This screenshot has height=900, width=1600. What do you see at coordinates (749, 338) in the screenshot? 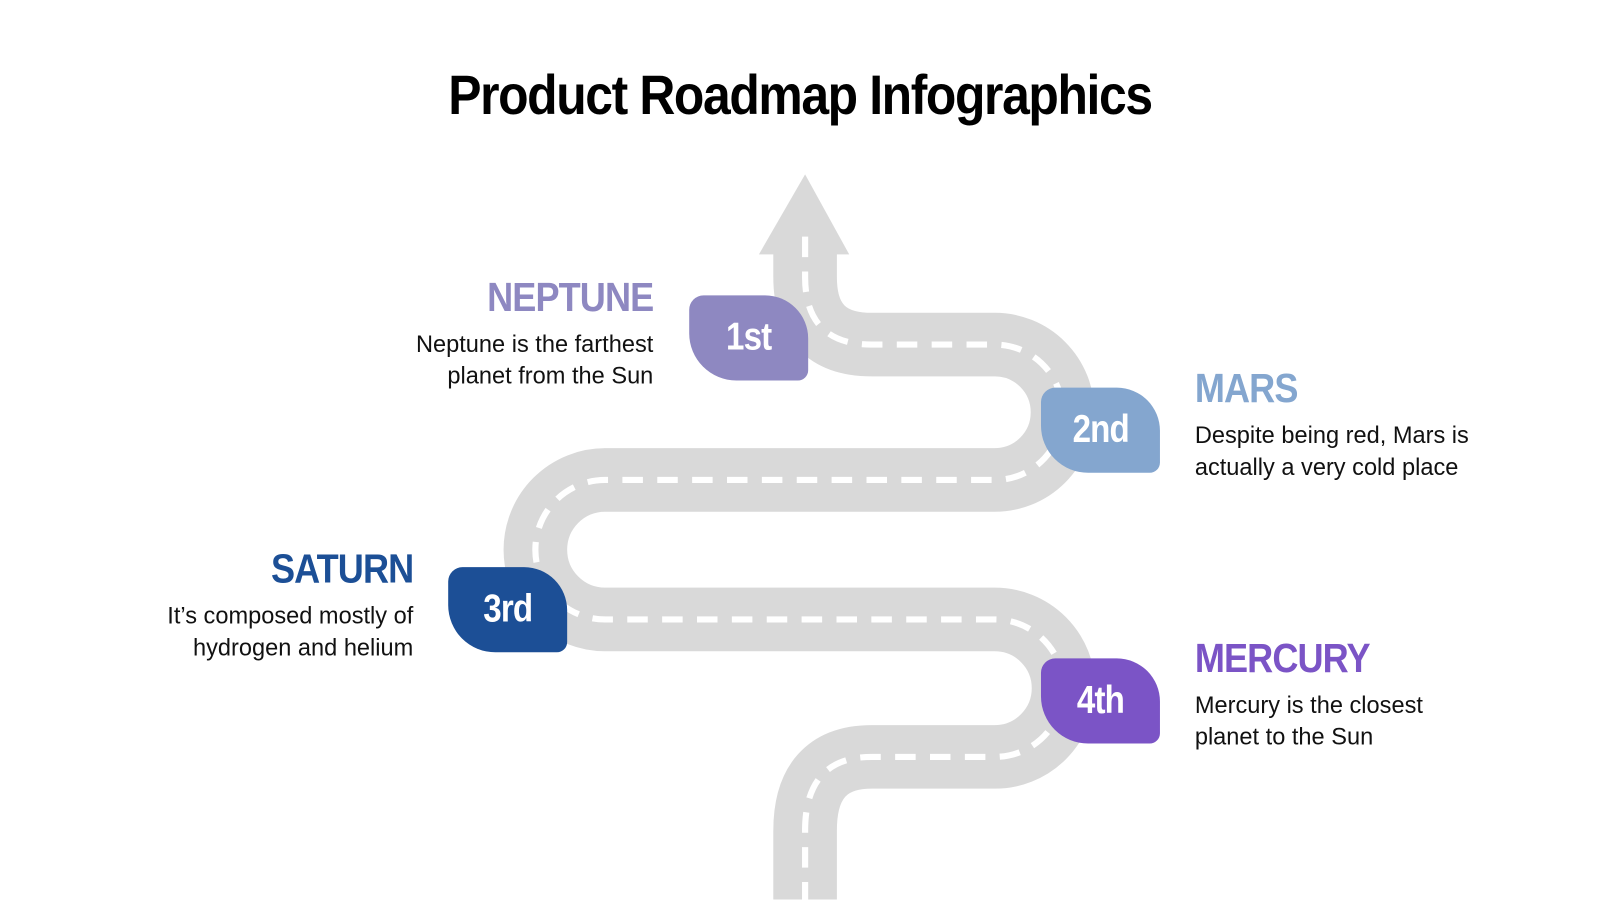
I see `step-badge-1: 1st` at bounding box center [749, 338].